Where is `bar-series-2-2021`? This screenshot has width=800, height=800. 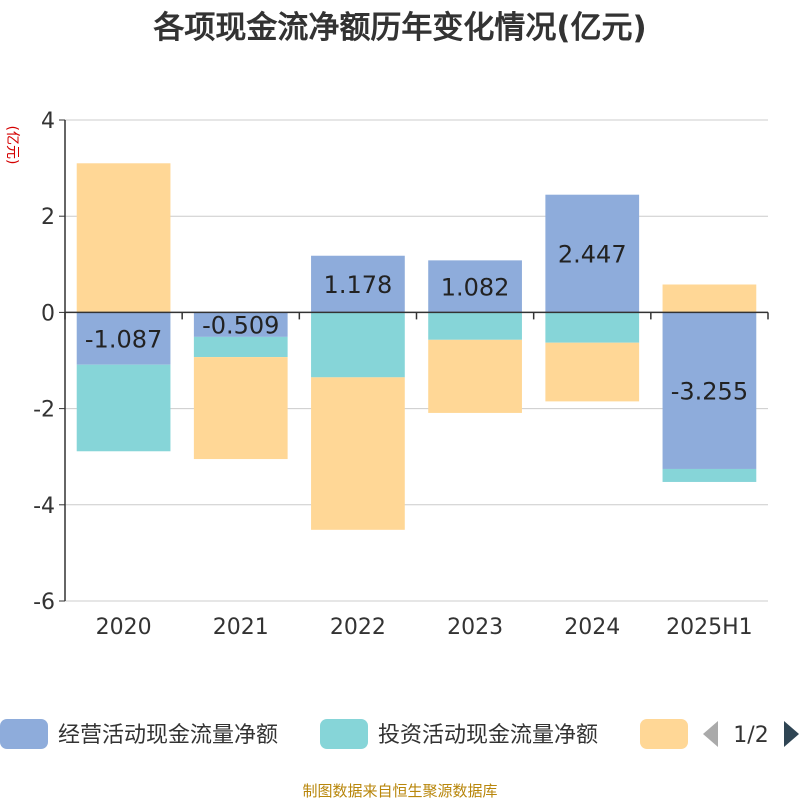
bar-series-2-2021 is located at coordinates (240, 347).